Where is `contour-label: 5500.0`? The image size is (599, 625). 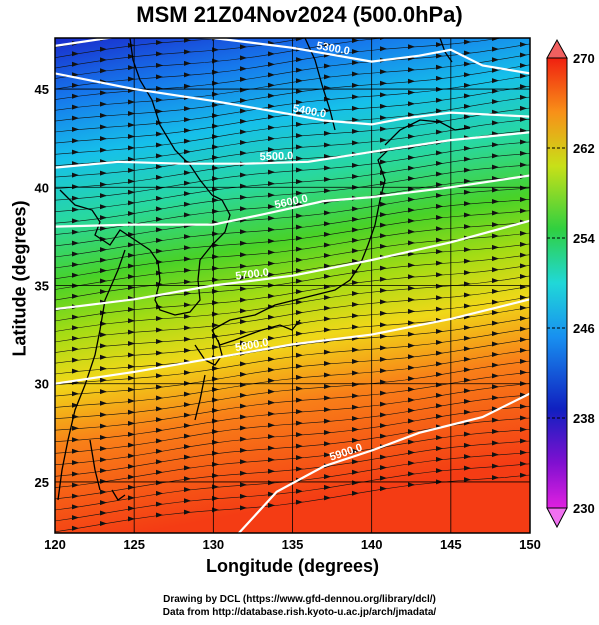 contour-label: 5500.0 is located at coordinates (276, 156).